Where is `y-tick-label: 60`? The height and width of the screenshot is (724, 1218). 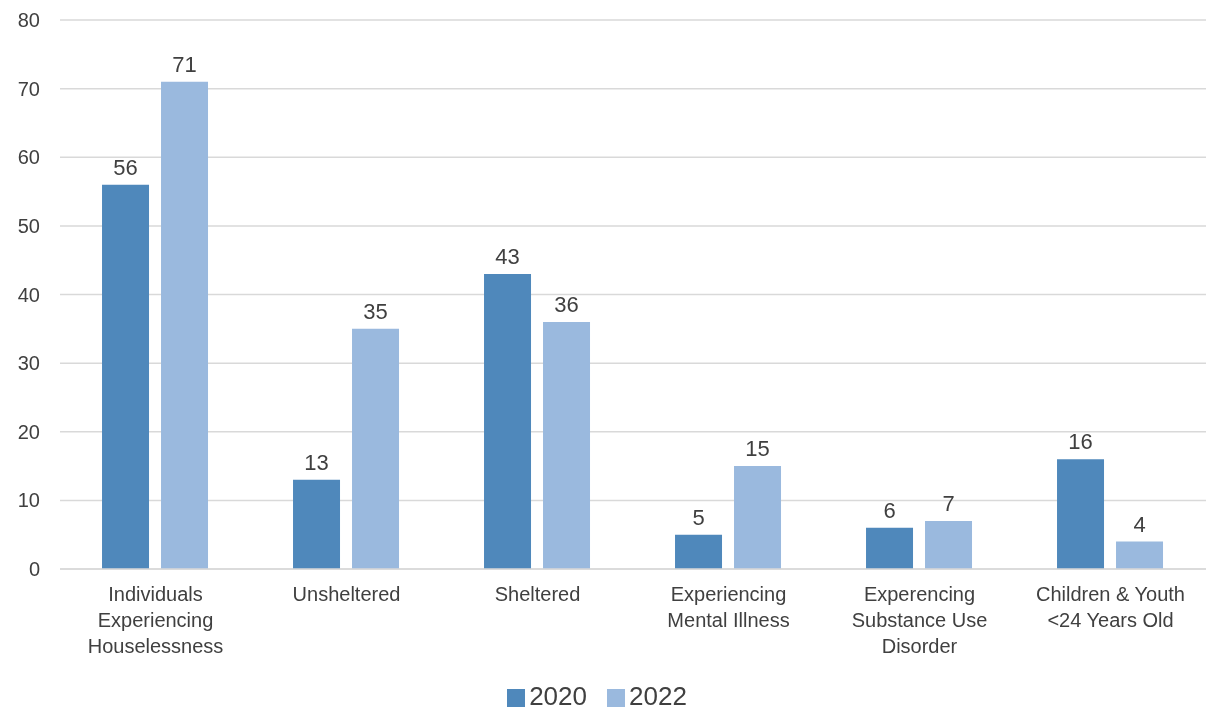
y-tick-label: 60 is located at coordinates (28, 157).